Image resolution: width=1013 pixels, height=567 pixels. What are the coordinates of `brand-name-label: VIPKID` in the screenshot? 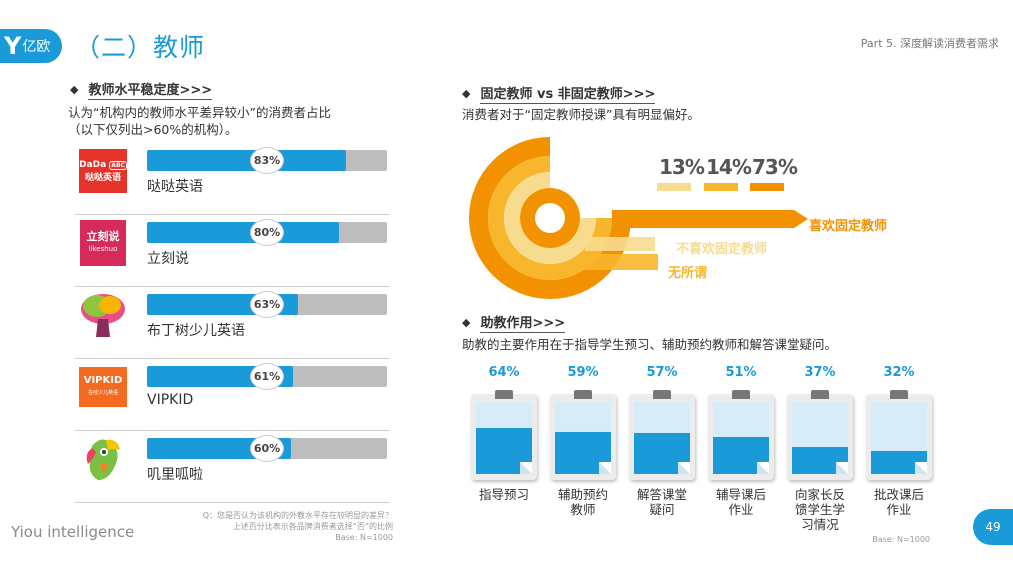 It's located at (170, 400).